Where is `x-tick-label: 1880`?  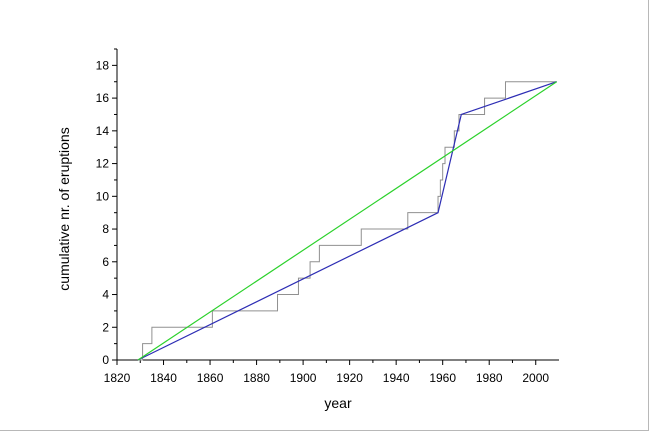
x-tick-label: 1880 is located at coordinates (256, 378).